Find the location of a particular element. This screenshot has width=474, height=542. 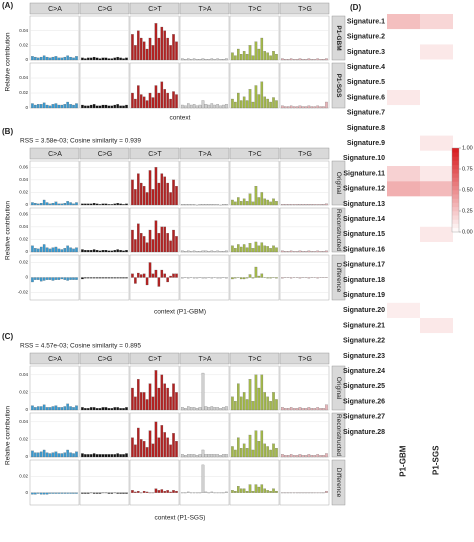

row-strip-label: Original is located at coordinates (338, 183).